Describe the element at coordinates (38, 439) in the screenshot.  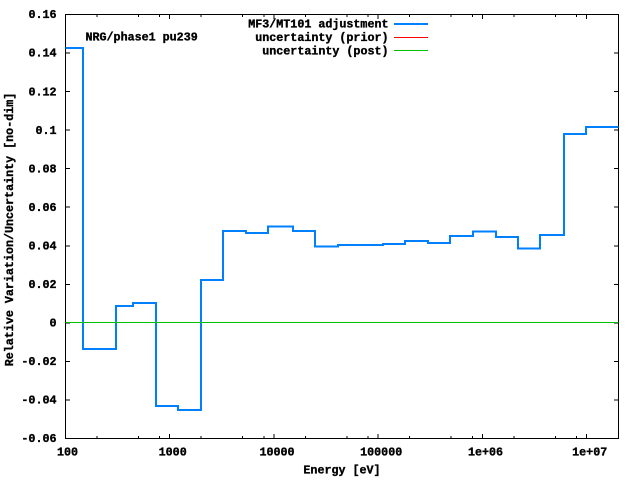
I see `svg-text: -0.06` at that location.